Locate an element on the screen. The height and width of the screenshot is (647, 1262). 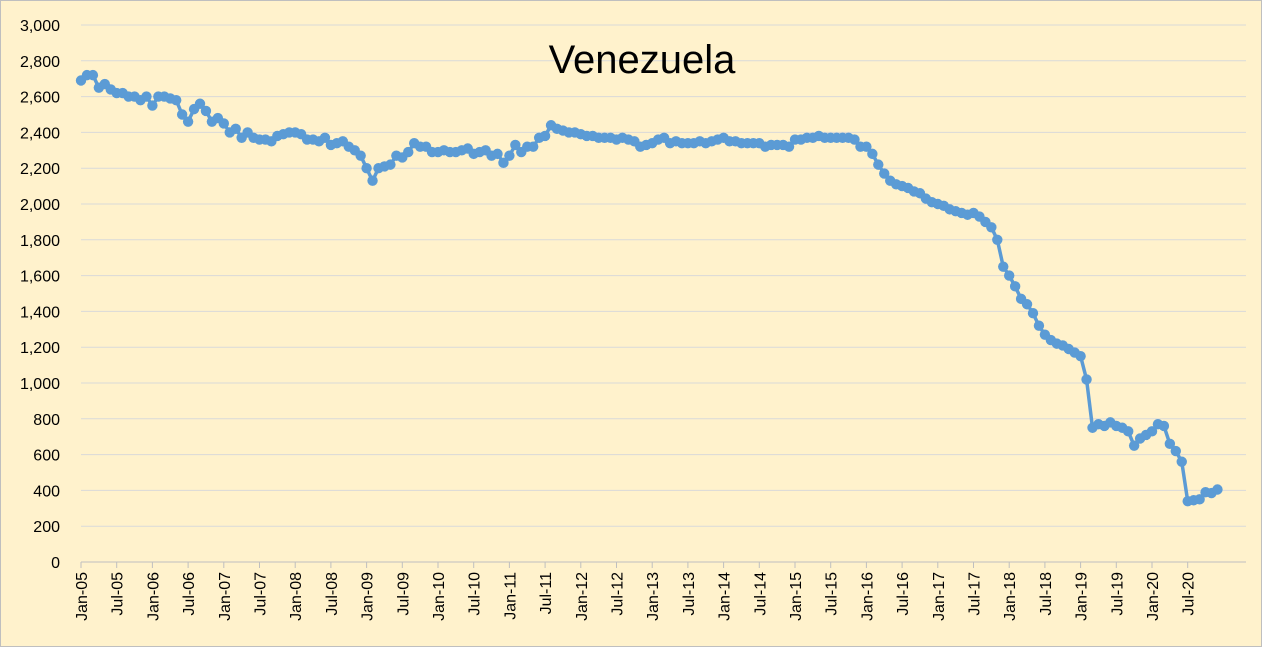
x-tick-label: Jan-11 is located at coordinates (510, 596).